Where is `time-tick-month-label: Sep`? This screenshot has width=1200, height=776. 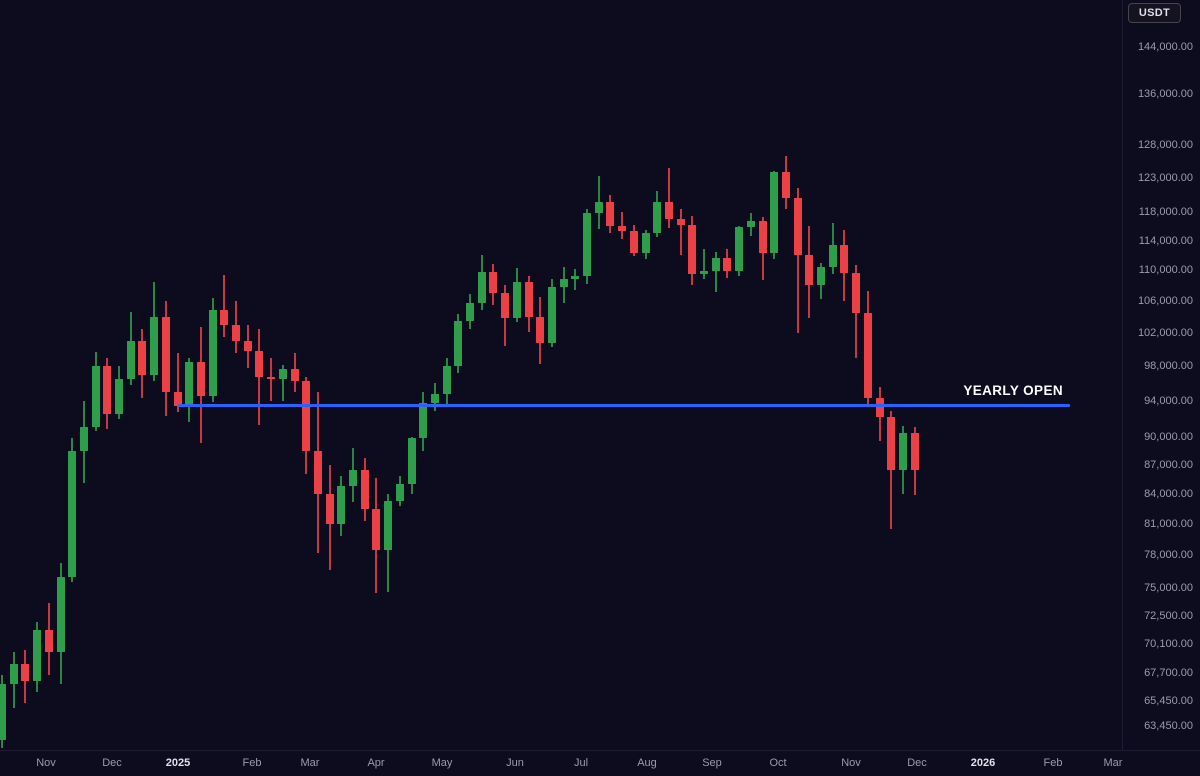
time-tick-month-label: Sep is located at coordinates (712, 763).